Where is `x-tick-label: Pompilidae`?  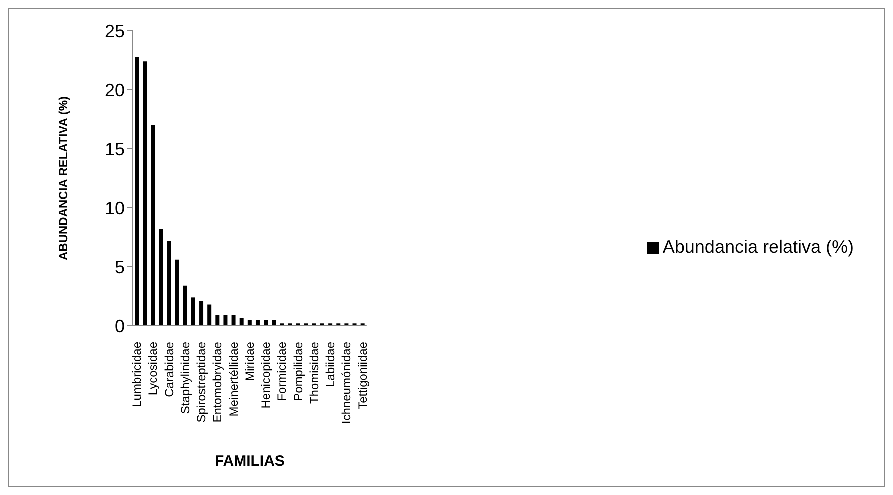 x-tick-label: Pompilidae is located at coordinates (298, 372).